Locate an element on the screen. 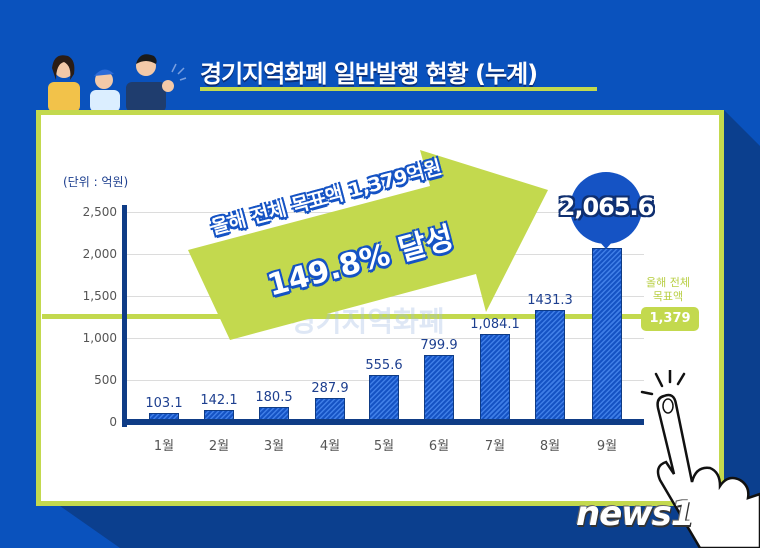 Image resolution: width=760 pixels, height=548 pixels. x-label: 1월 is located at coordinates (164, 446).